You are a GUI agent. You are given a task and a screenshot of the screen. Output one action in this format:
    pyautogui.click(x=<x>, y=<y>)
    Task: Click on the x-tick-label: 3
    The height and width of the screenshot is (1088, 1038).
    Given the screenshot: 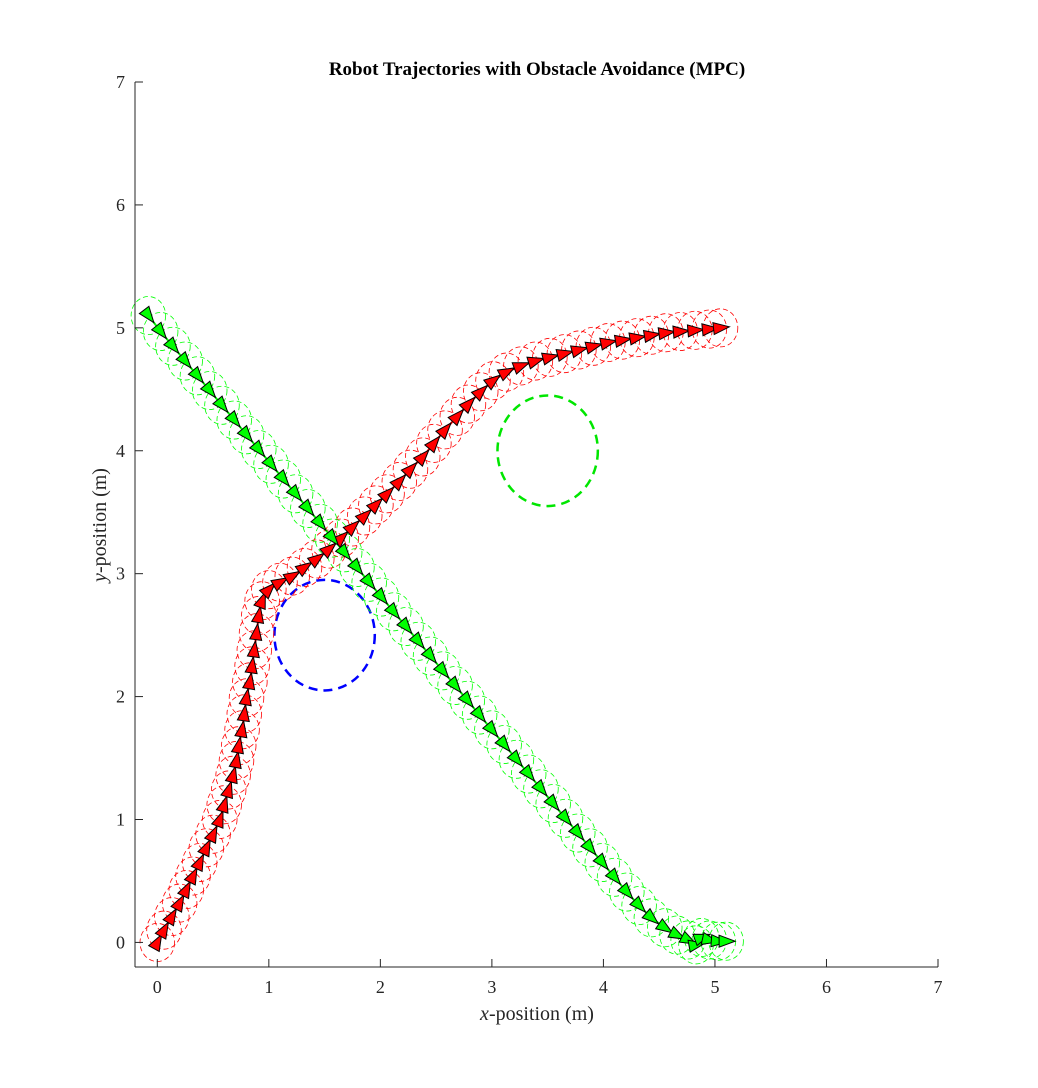 What is the action you would take?
    pyautogui.click(x=491, y=987)
    